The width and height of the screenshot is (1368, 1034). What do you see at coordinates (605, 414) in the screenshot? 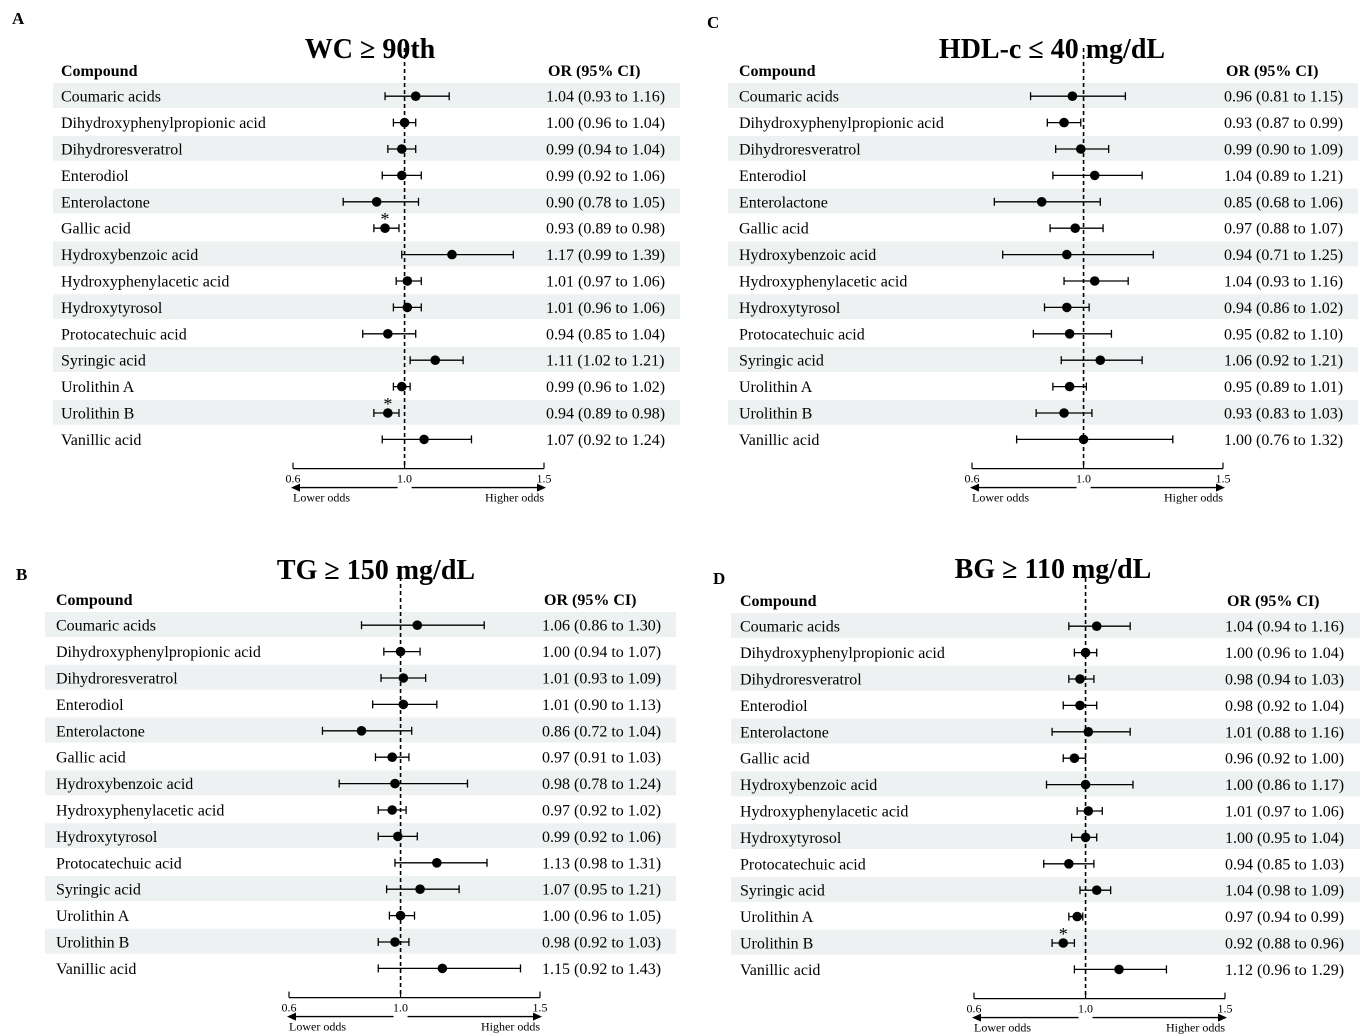
I see `or-ci-value: 0.94 (0.89 to 0.98)` at bounding box center [605, 414].